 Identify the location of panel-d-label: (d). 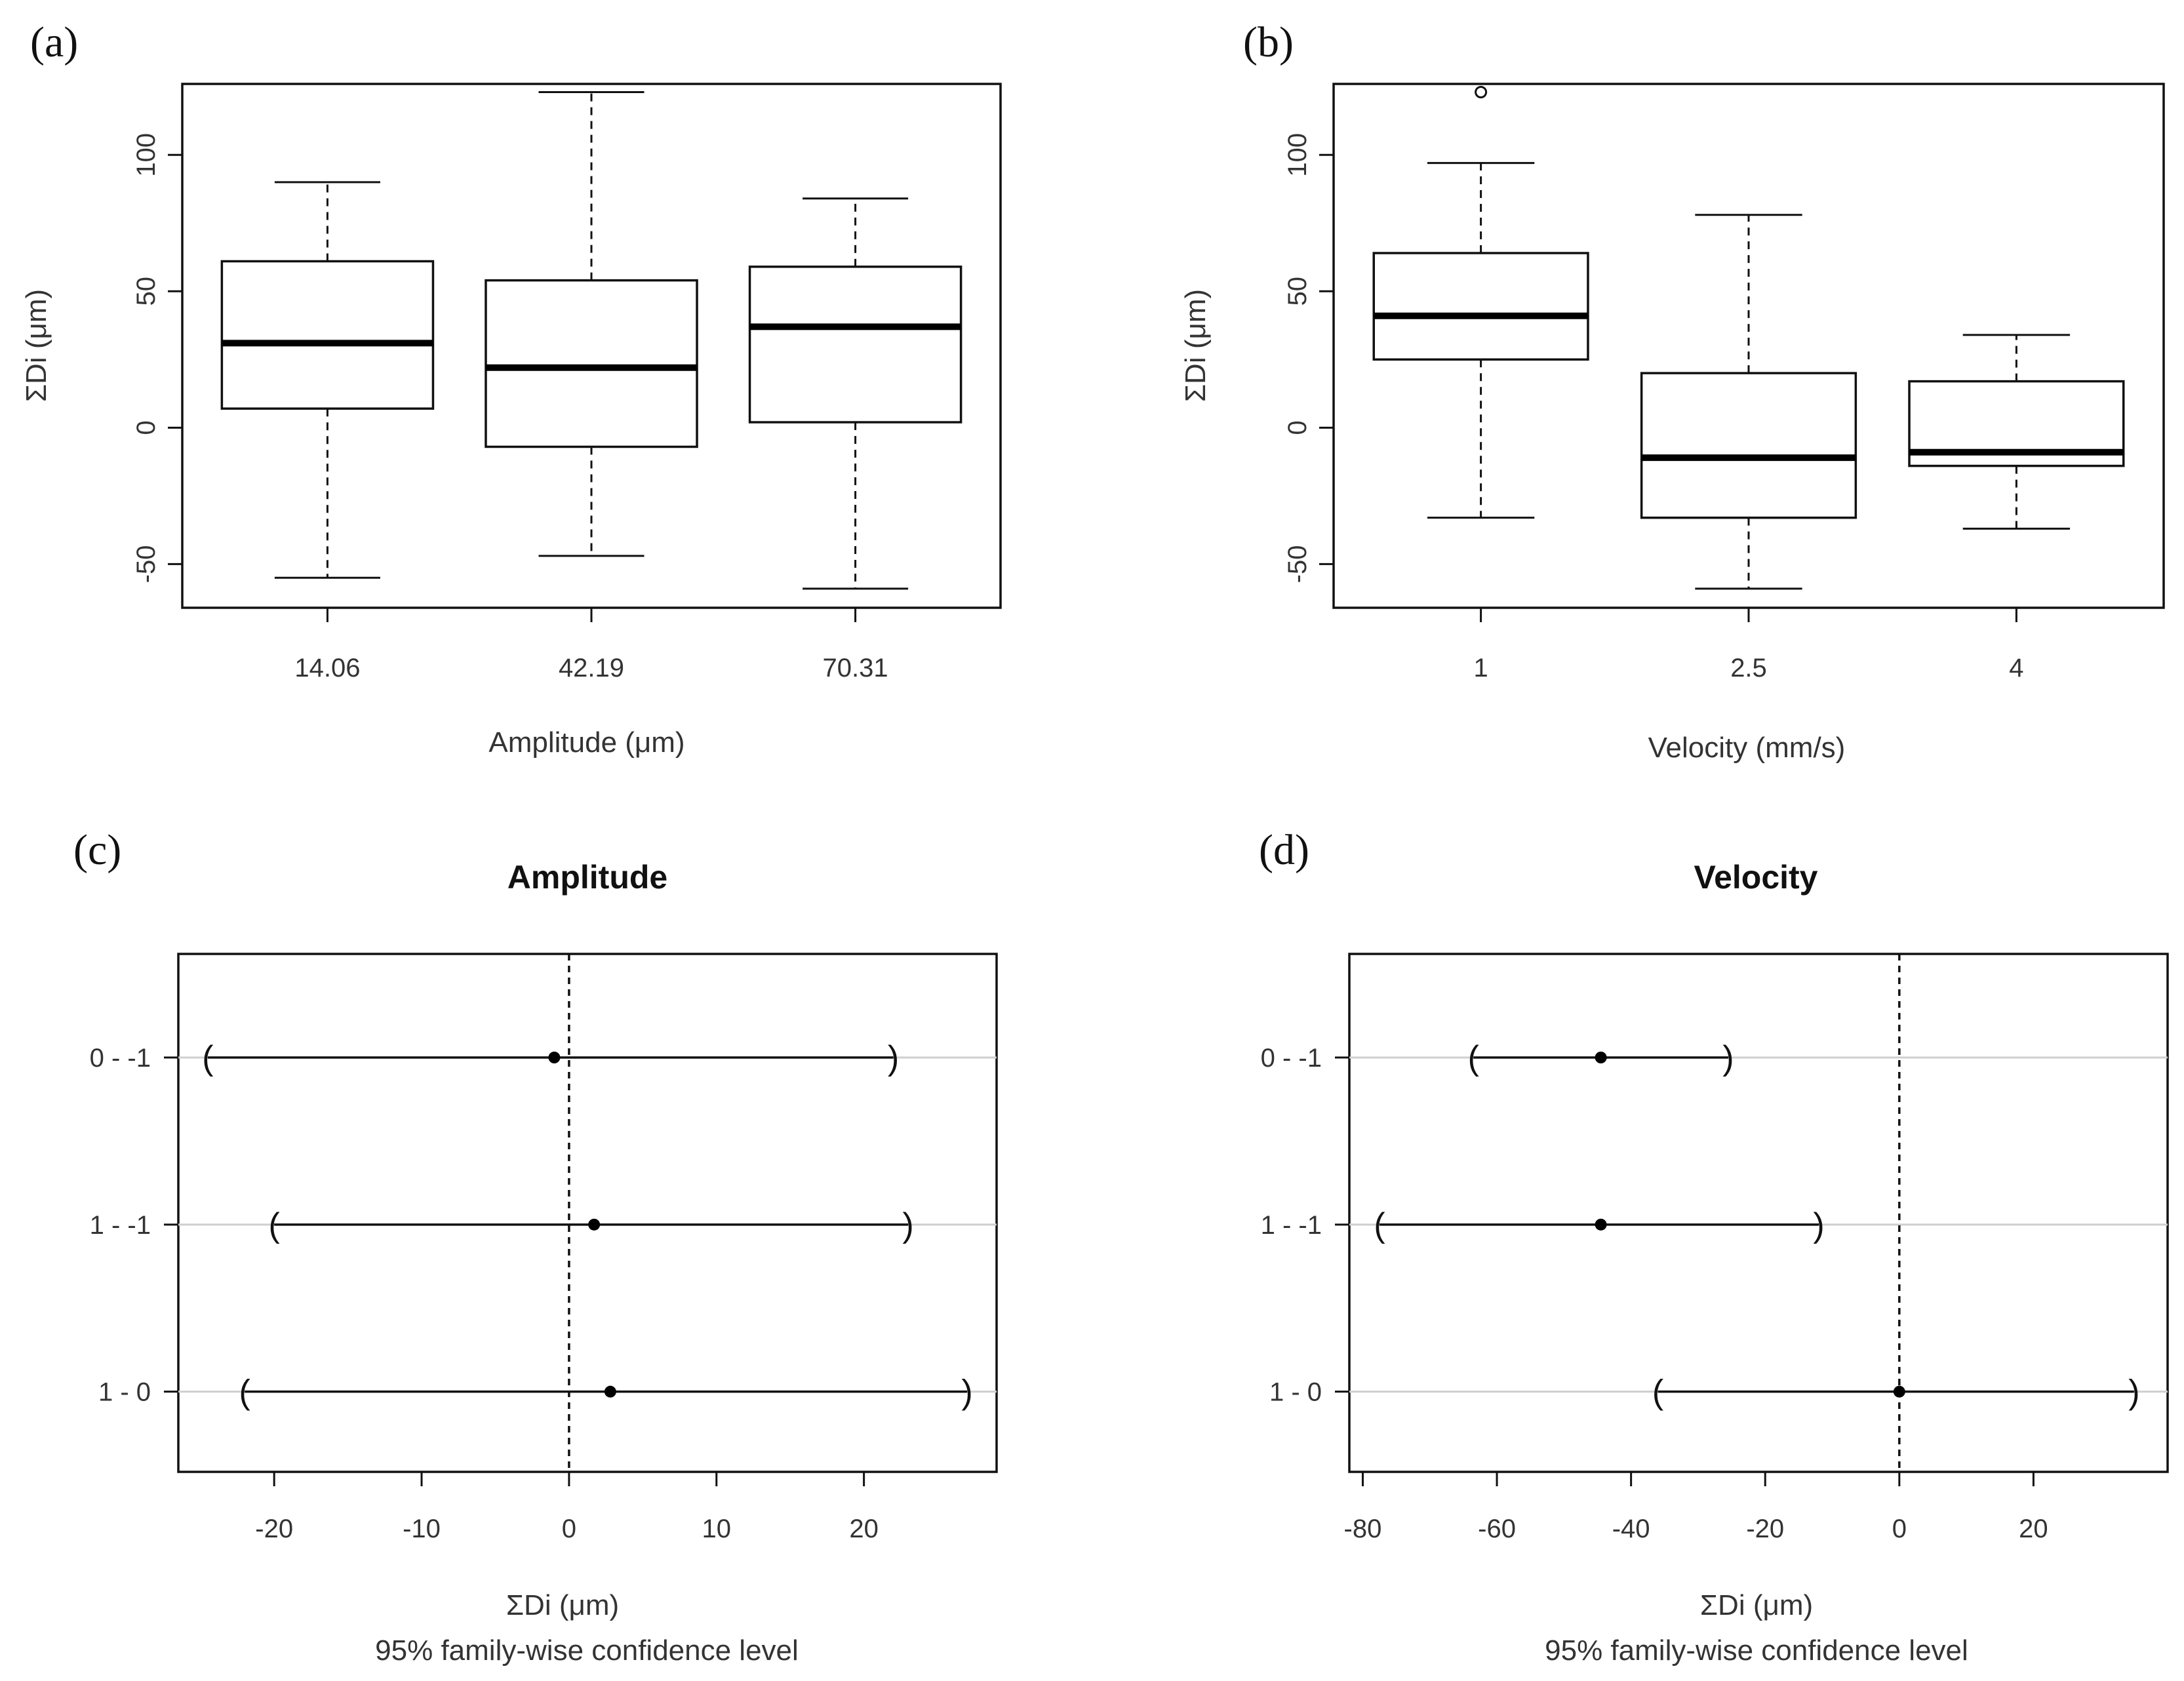
(1284, 850).